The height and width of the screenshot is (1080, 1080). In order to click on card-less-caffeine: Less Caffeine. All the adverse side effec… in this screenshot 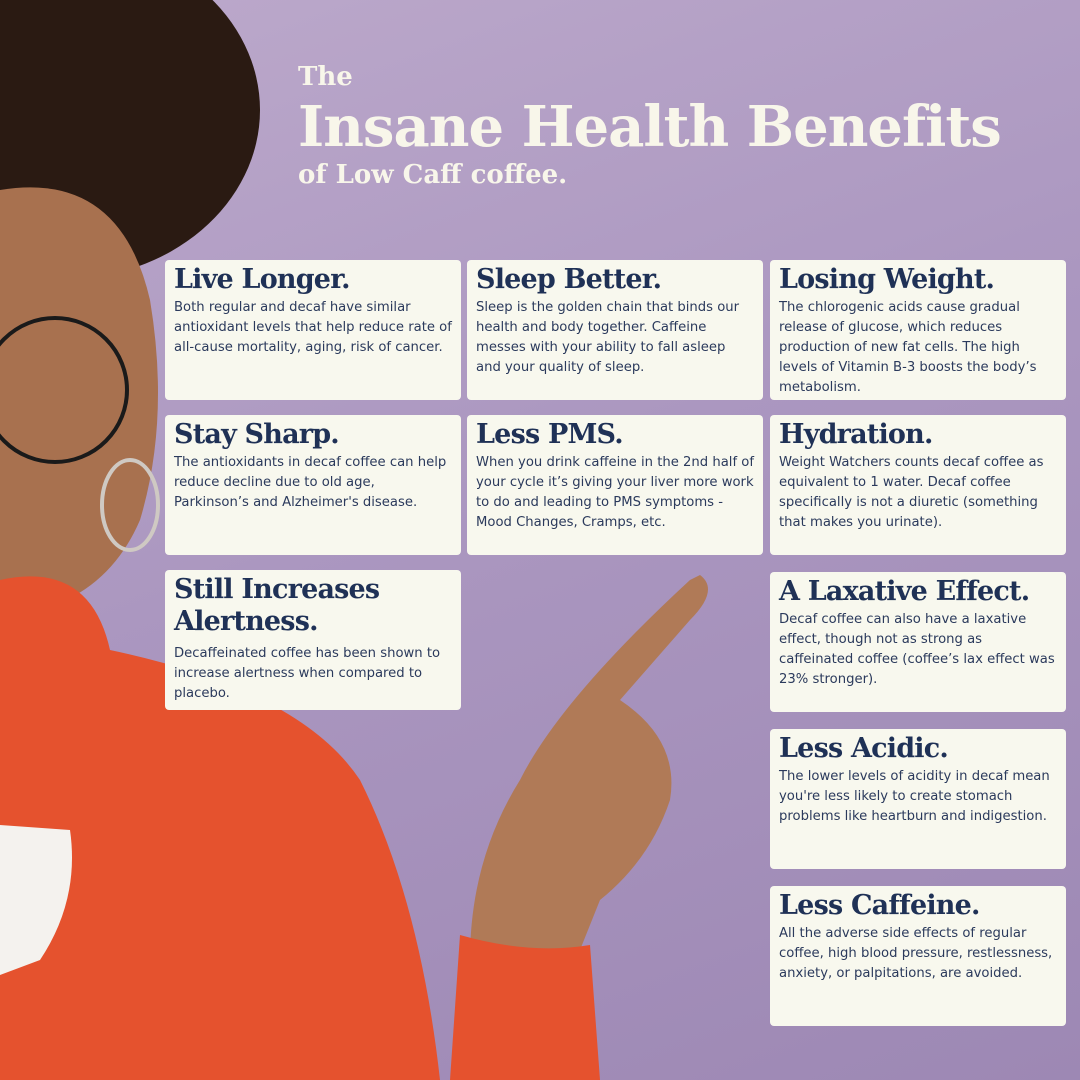, I will do `click(918, 956)`.